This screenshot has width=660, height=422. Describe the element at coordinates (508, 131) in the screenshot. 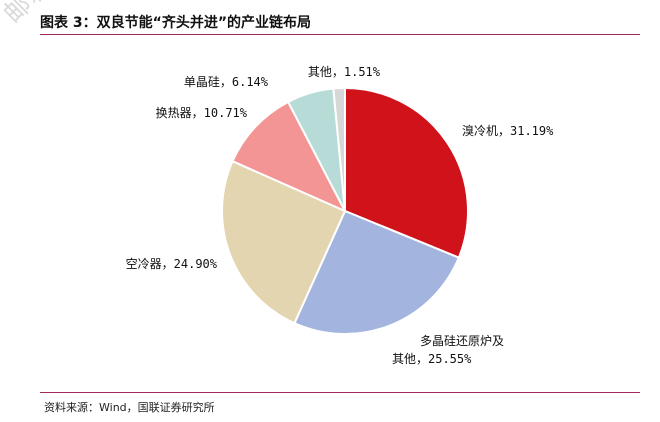

I see `slice-label: 溴冷机，31.19%` at that location.